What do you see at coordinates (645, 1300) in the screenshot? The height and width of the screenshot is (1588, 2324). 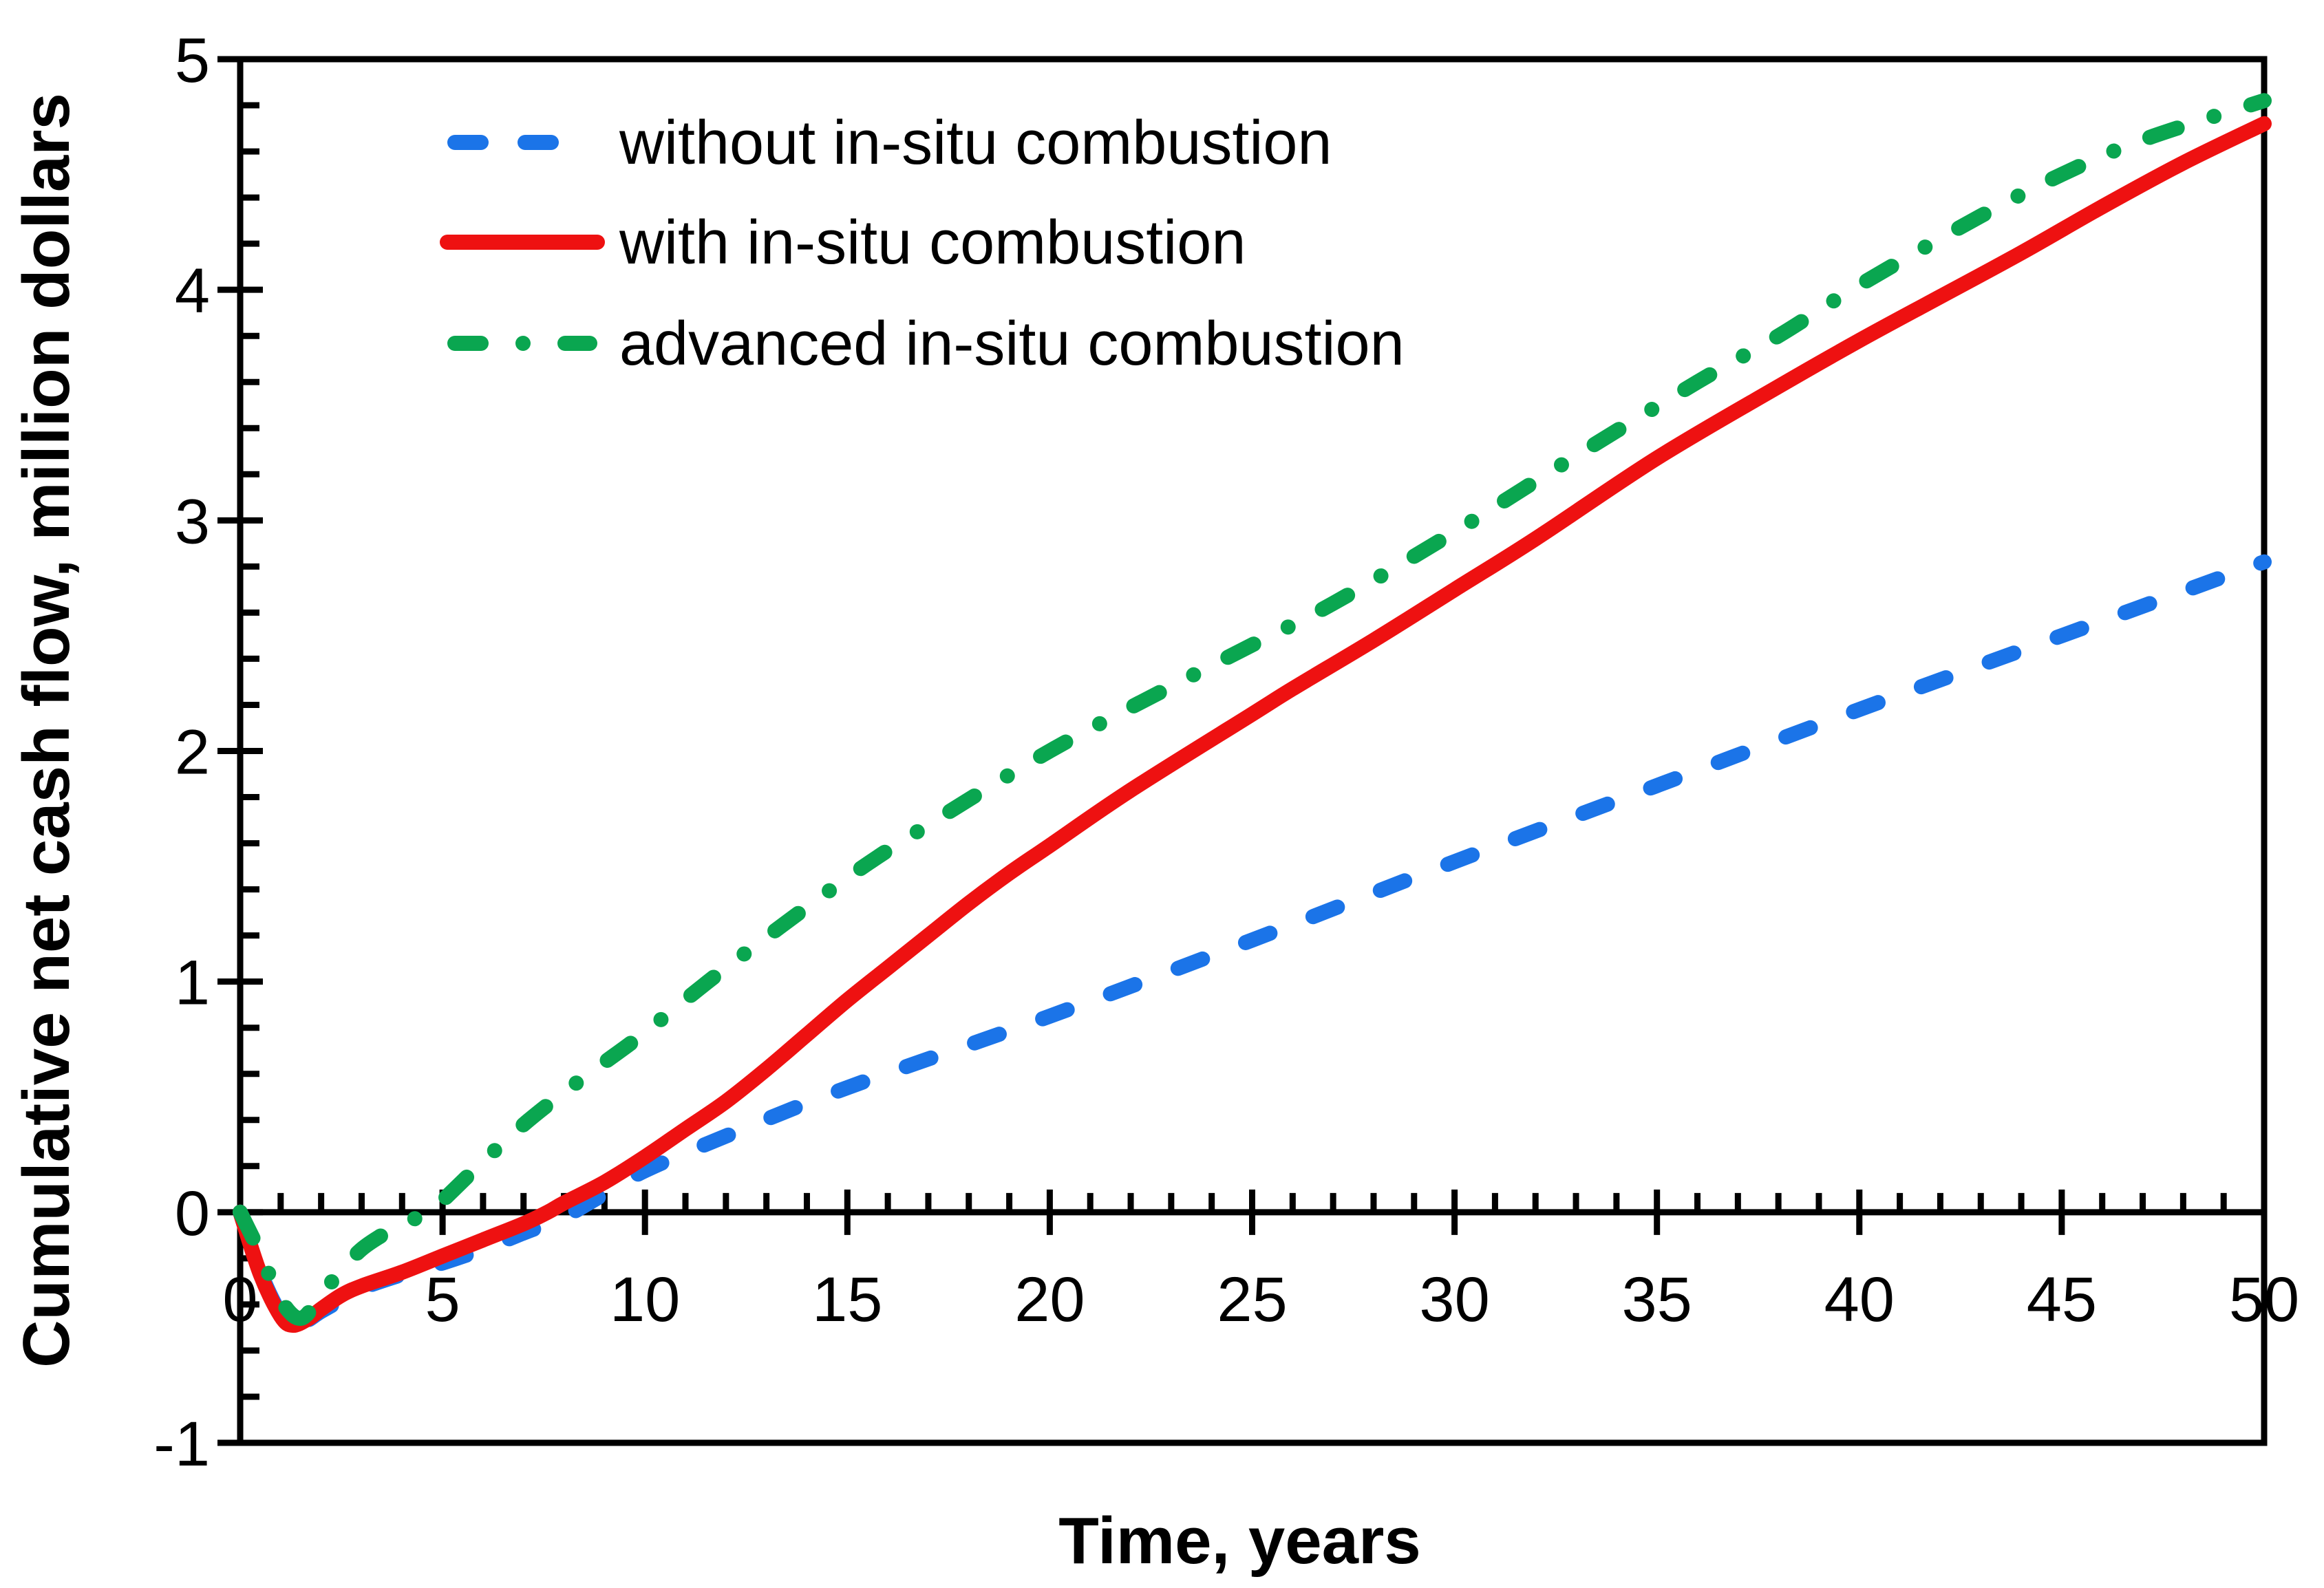 I see `x-tick-label: 10` at bounding box center [645, 1300].